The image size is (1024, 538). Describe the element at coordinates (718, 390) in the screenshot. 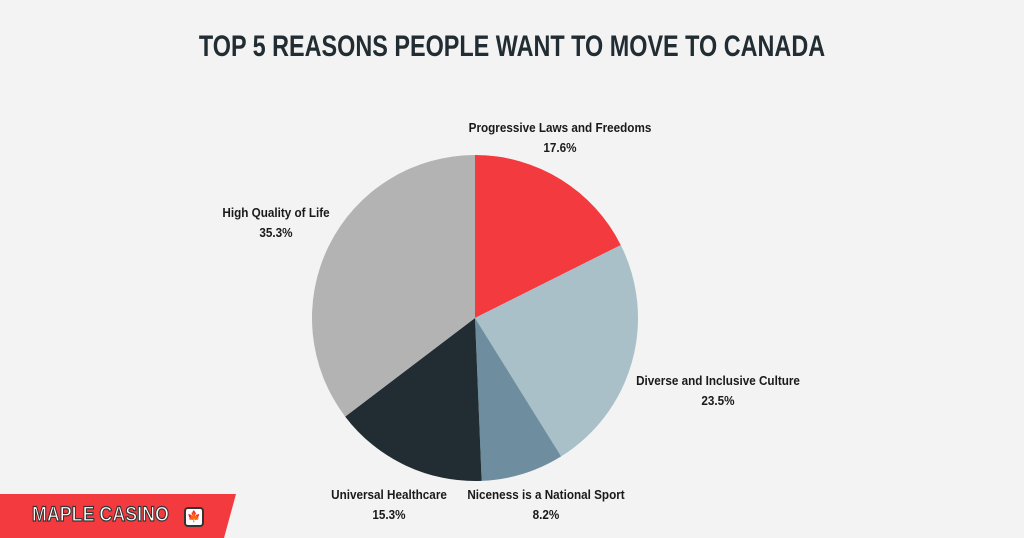

I see `label-diverse-culture: Diverse and Inclusive Culture 23.5%` at that location.